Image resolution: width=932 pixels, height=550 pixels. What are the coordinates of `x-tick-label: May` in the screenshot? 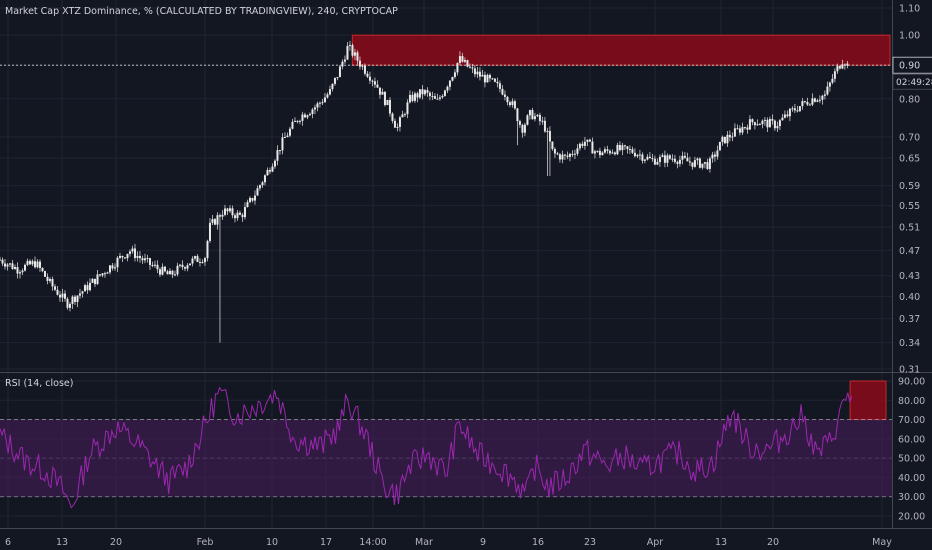 It's located at (882, 542).